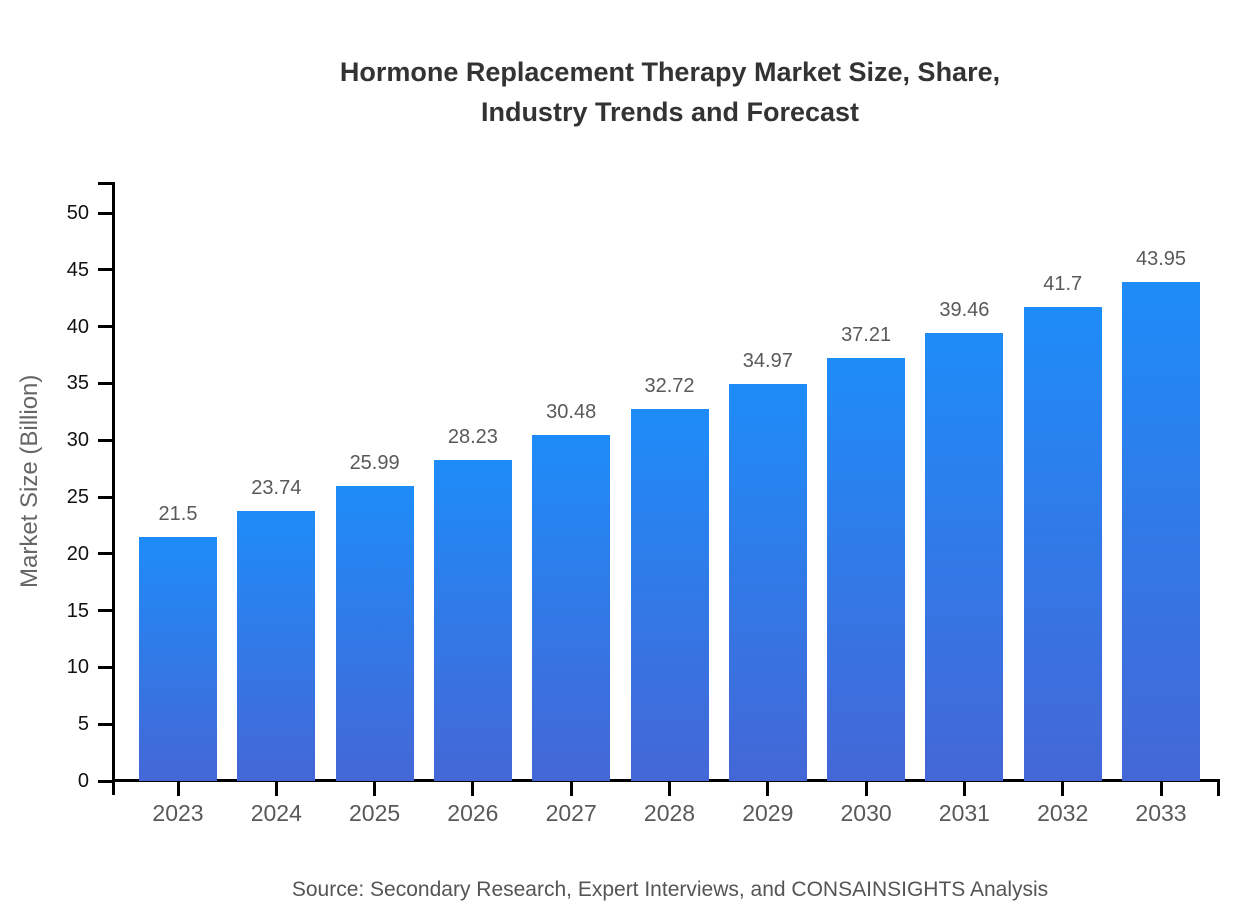 Image resolution: width=1260 pixels, height=920 pixels. Describe the element at coordinates (473, 813) in the screenshot. I see `x-tick-label: 2026` at that location.